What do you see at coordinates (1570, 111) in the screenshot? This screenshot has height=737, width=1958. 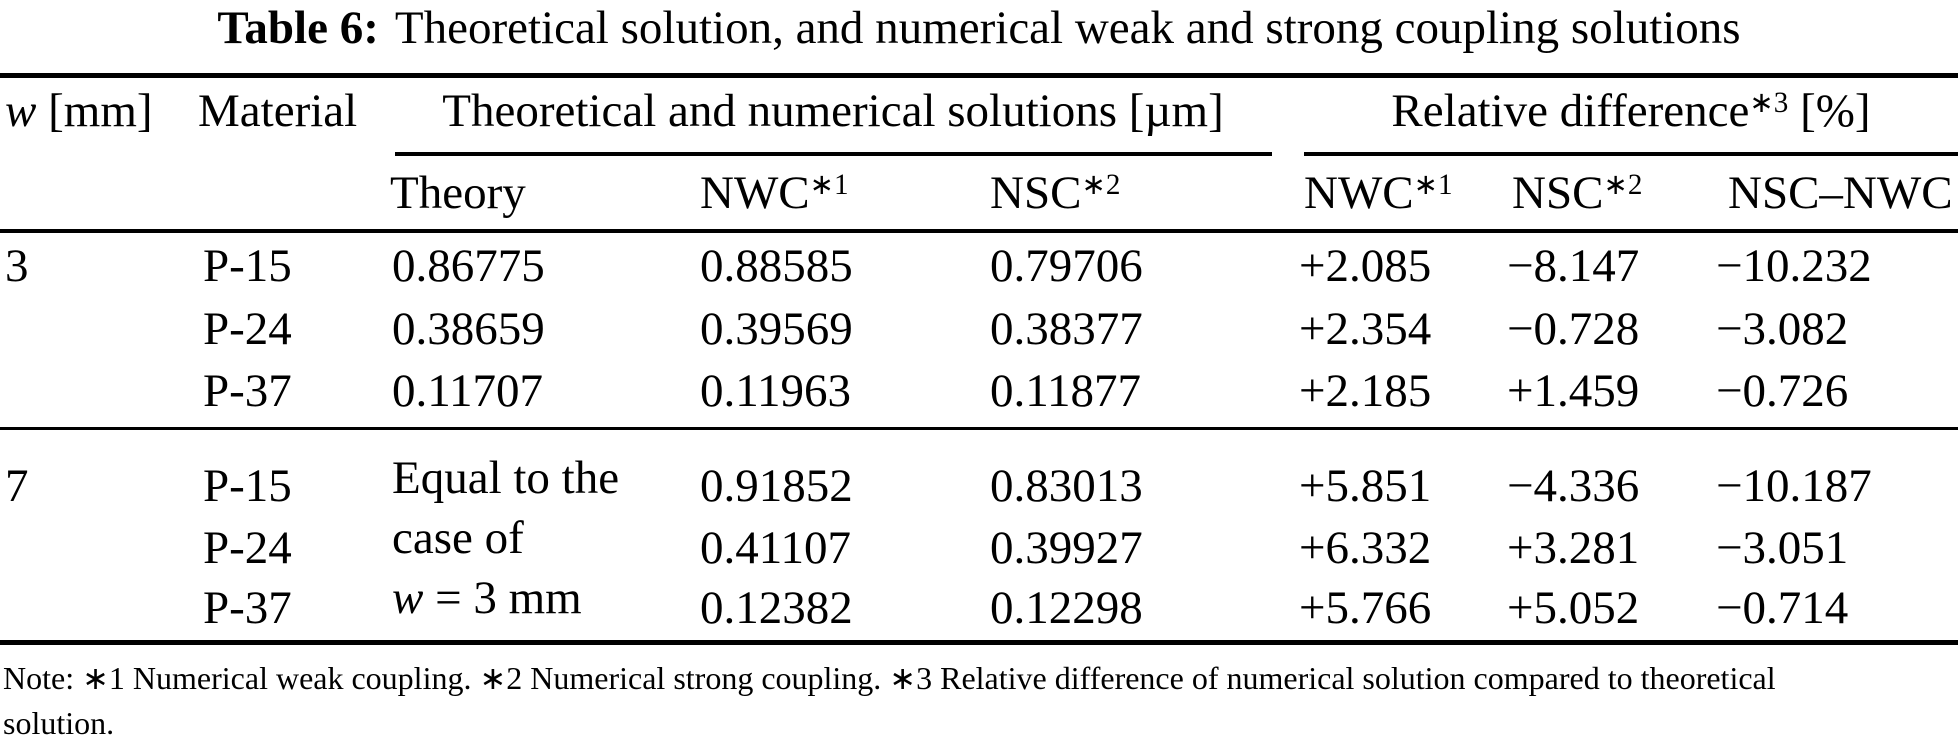 I see `header-group-reldiff-label: Relative difference` at bounding box center [1570, 111].